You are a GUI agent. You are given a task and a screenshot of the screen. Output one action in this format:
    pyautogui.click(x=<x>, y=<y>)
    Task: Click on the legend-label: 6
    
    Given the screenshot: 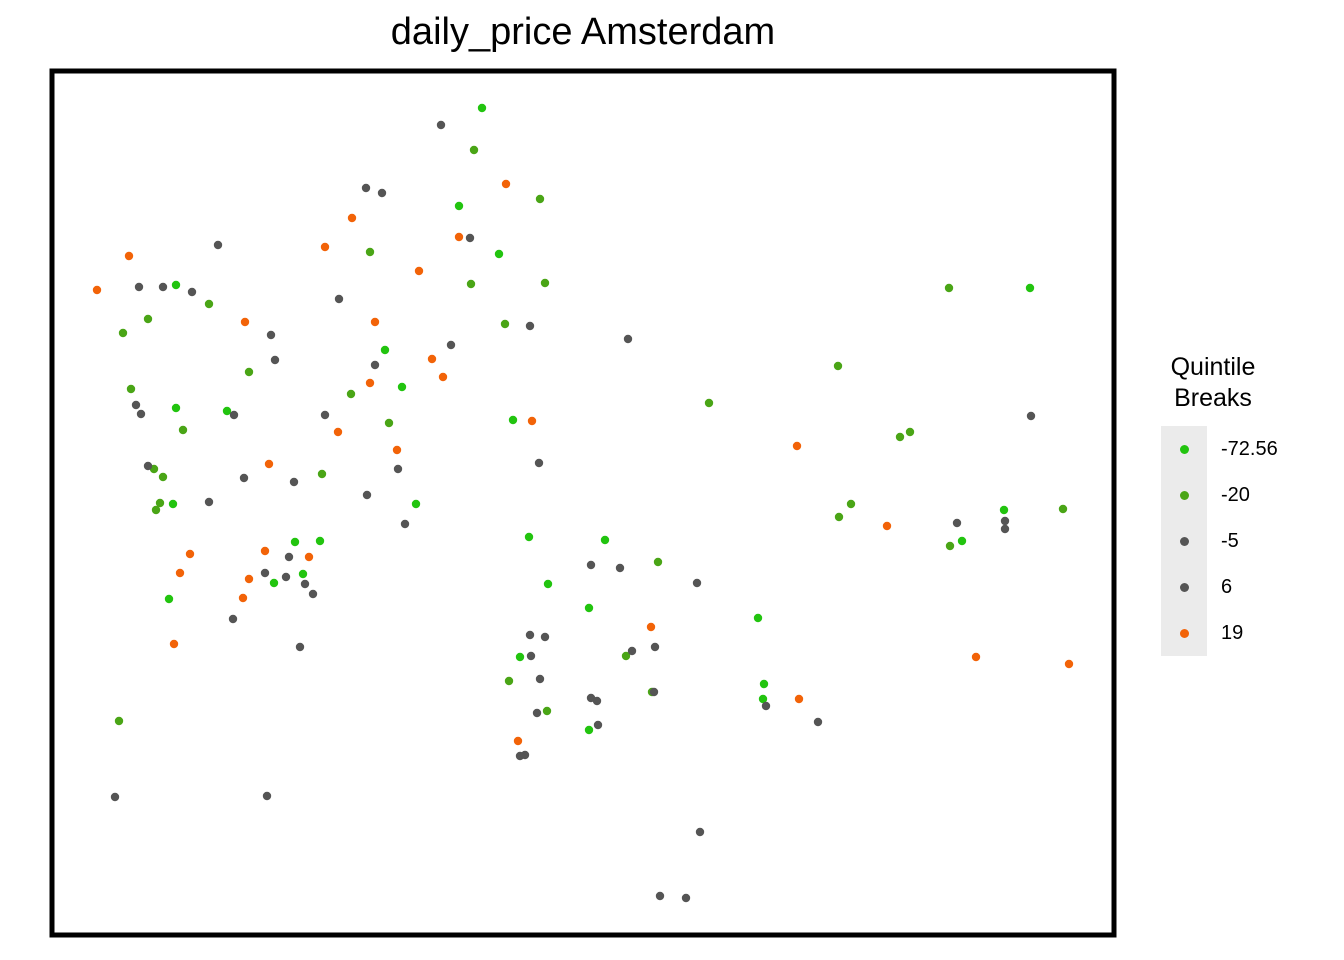 What is the action you would take?
    pyautogui.click(x=1227, y=586)
    